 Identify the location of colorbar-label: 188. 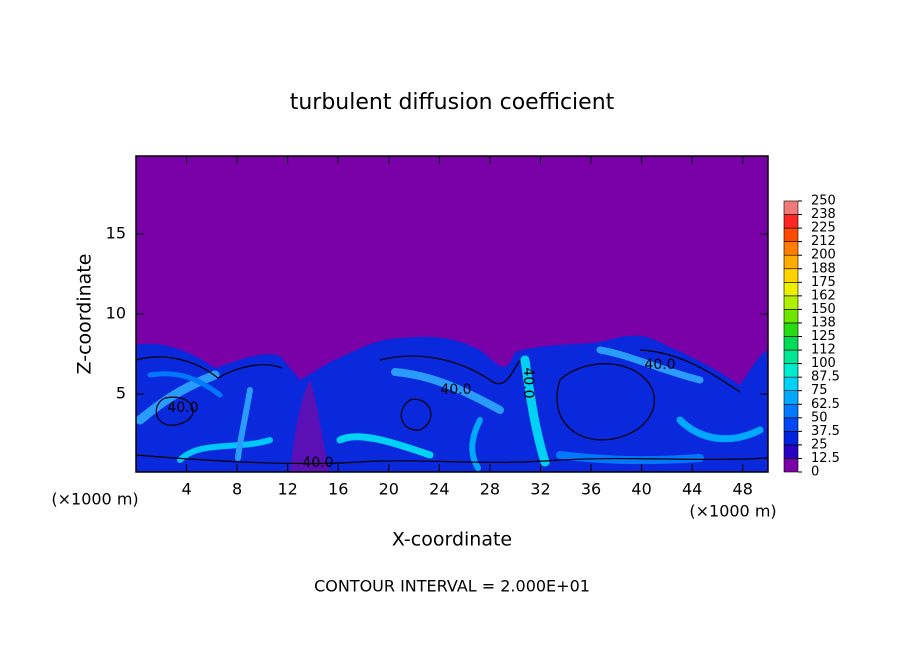
(823, 268).